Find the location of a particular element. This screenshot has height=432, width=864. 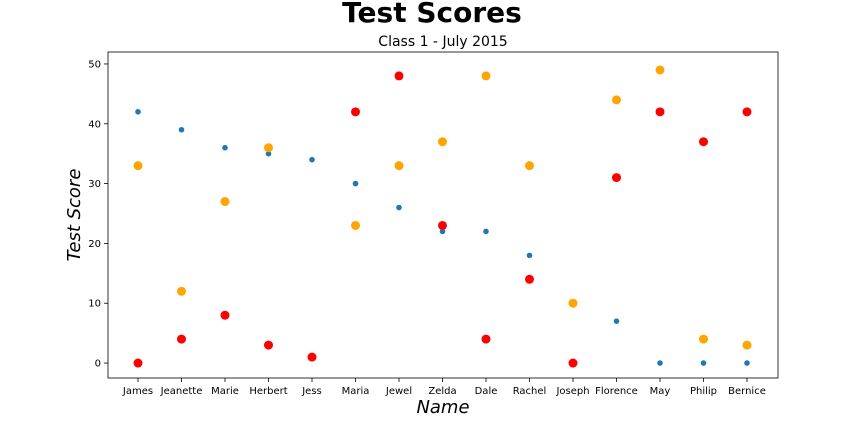

x-tick-label: Dale is located at coordinates (486, 391).